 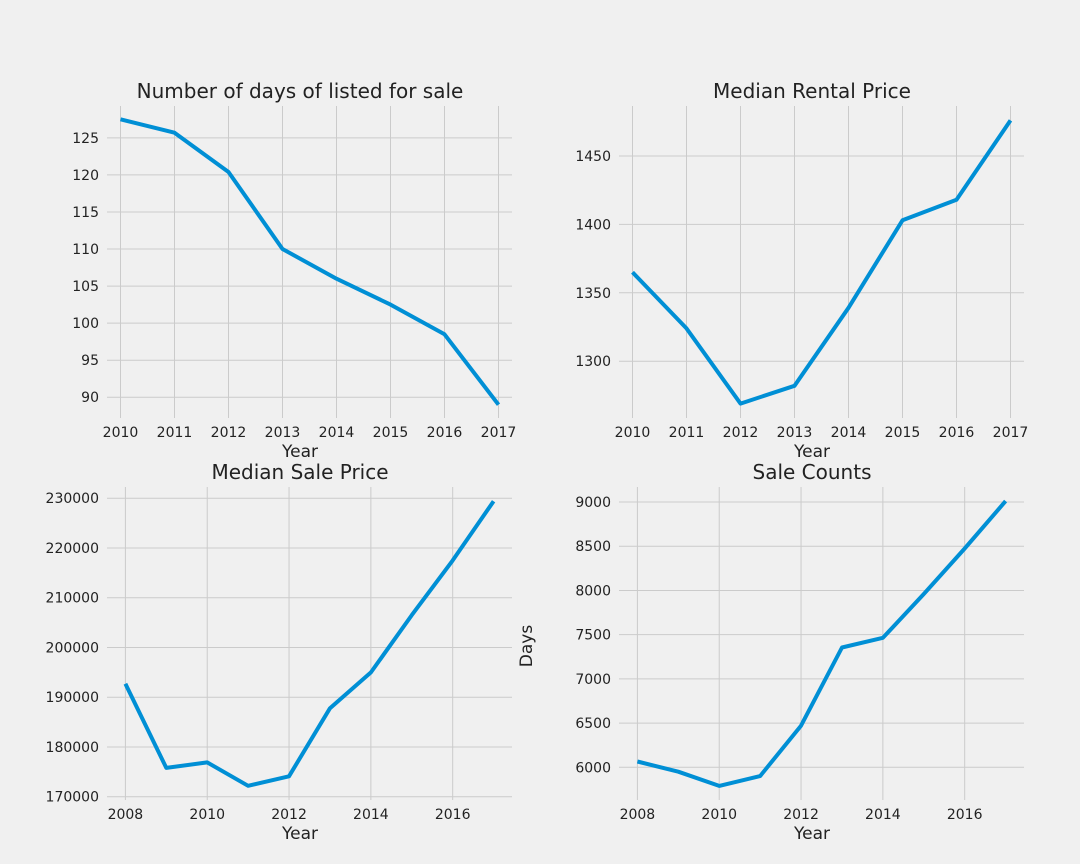 I want to click on y-tick-label: 7000, so click(x=593, y=680).